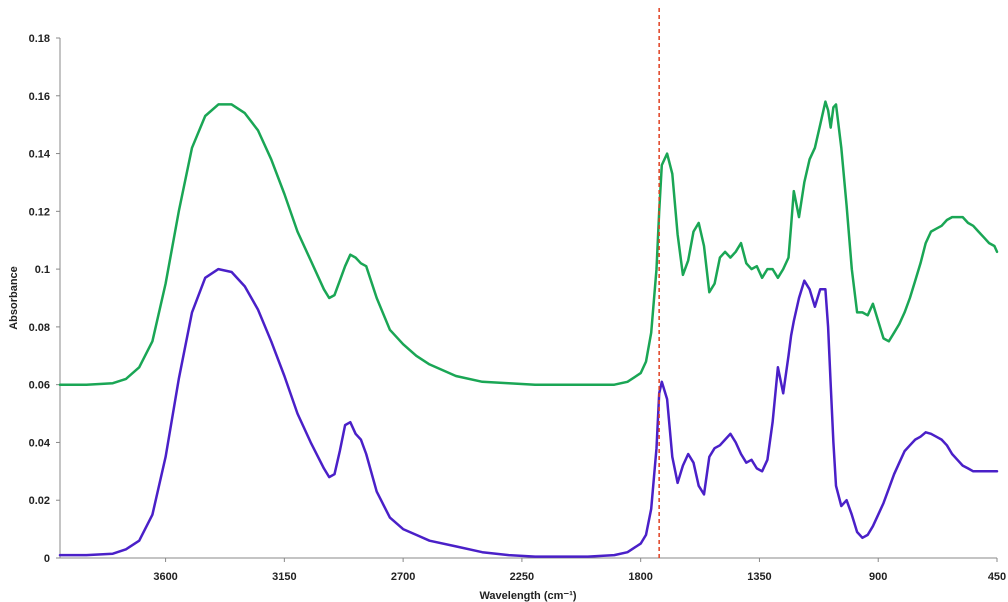  Describe the element at coordinates (522, 577) in the screenshot. I see `x-tick-label: 2250` at that location.